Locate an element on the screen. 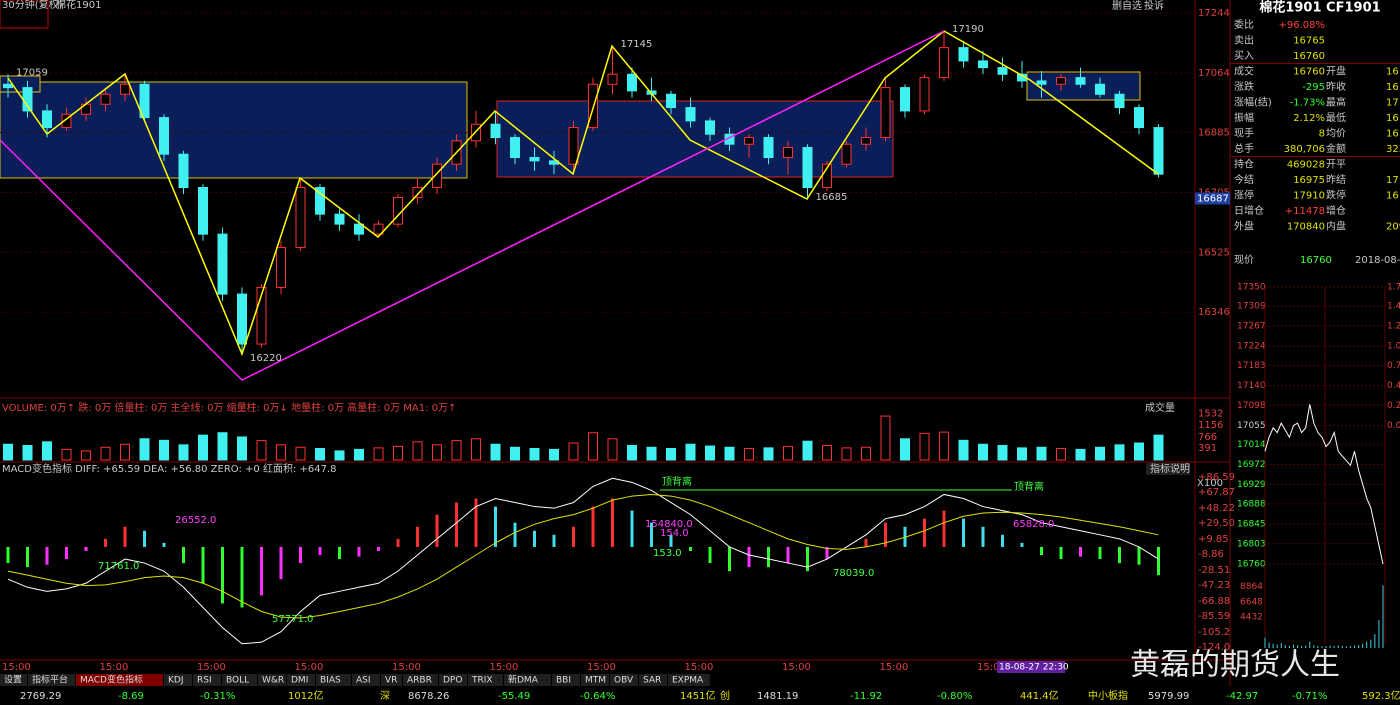  tab: EXPMA is located at coordinates (688, 681).